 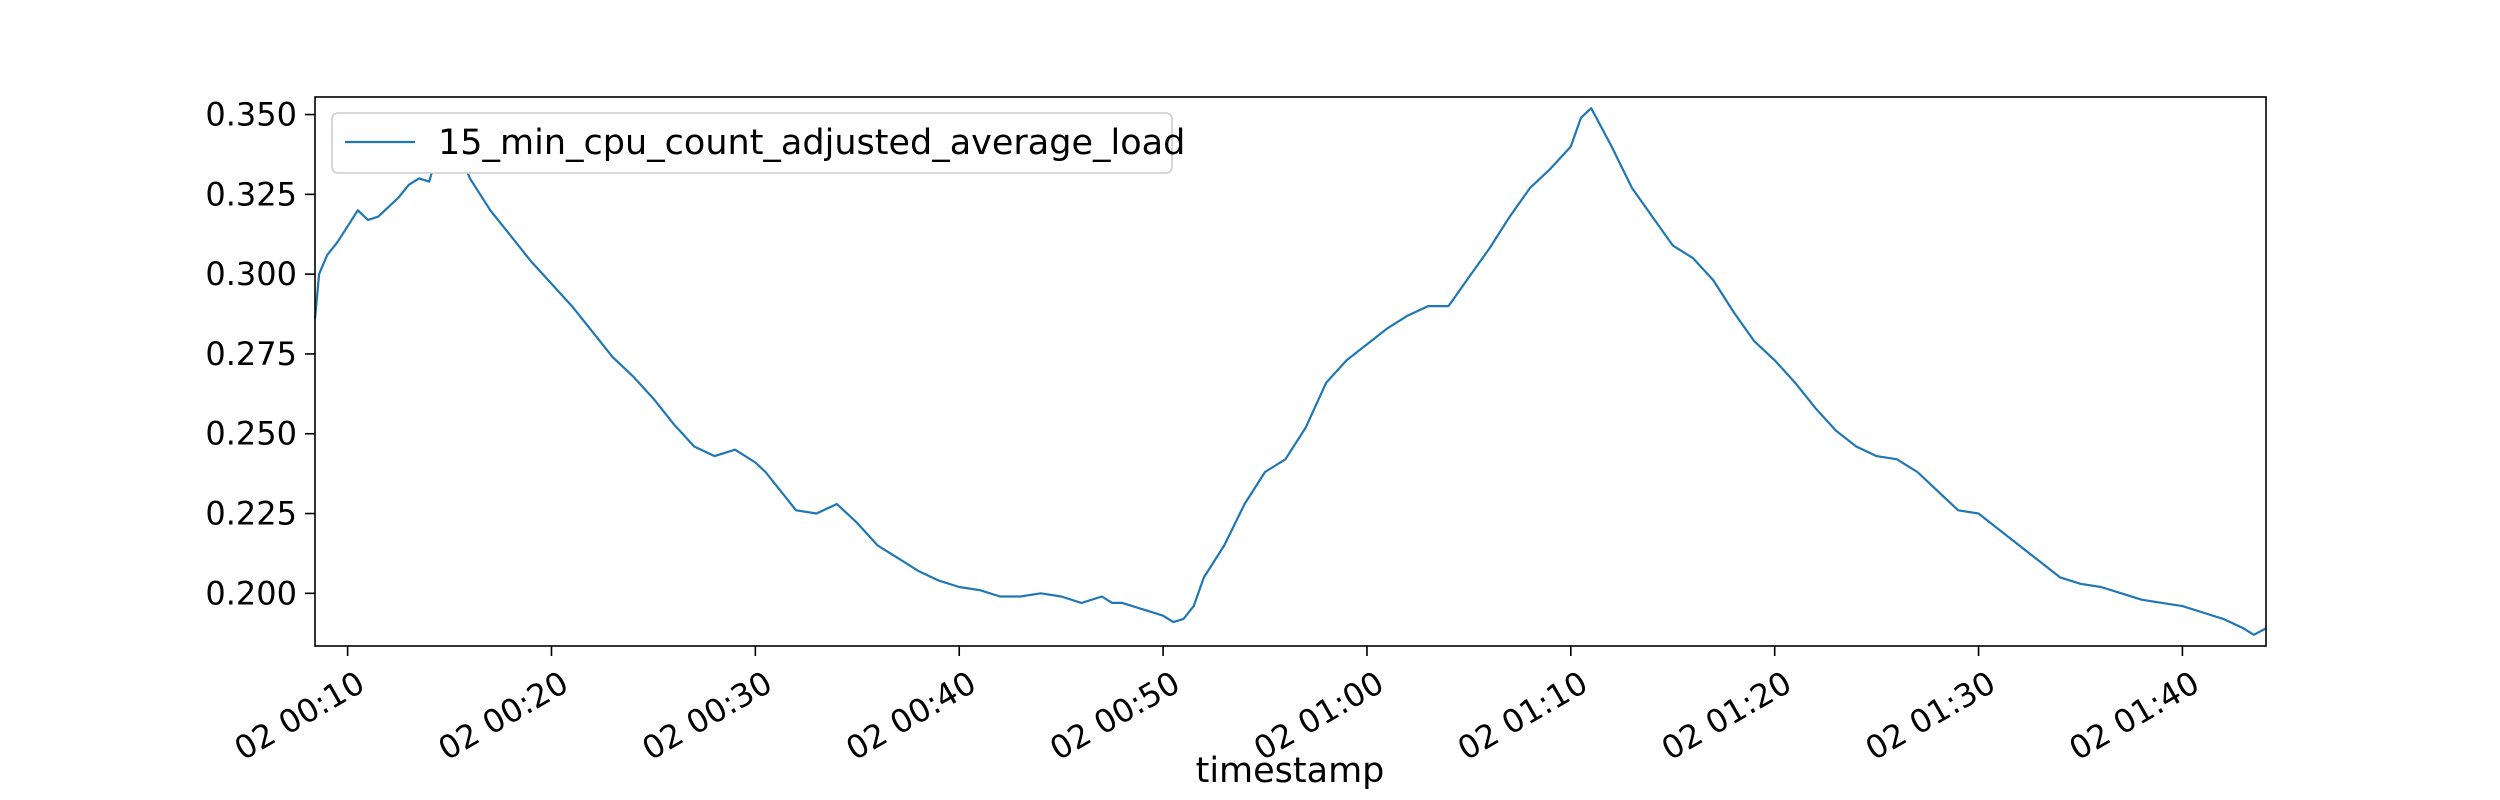 What do you see at coordinates (251, 115) in the screenshot?
I see `y-tick-label: 0.350` at bounding box center [251, 115].